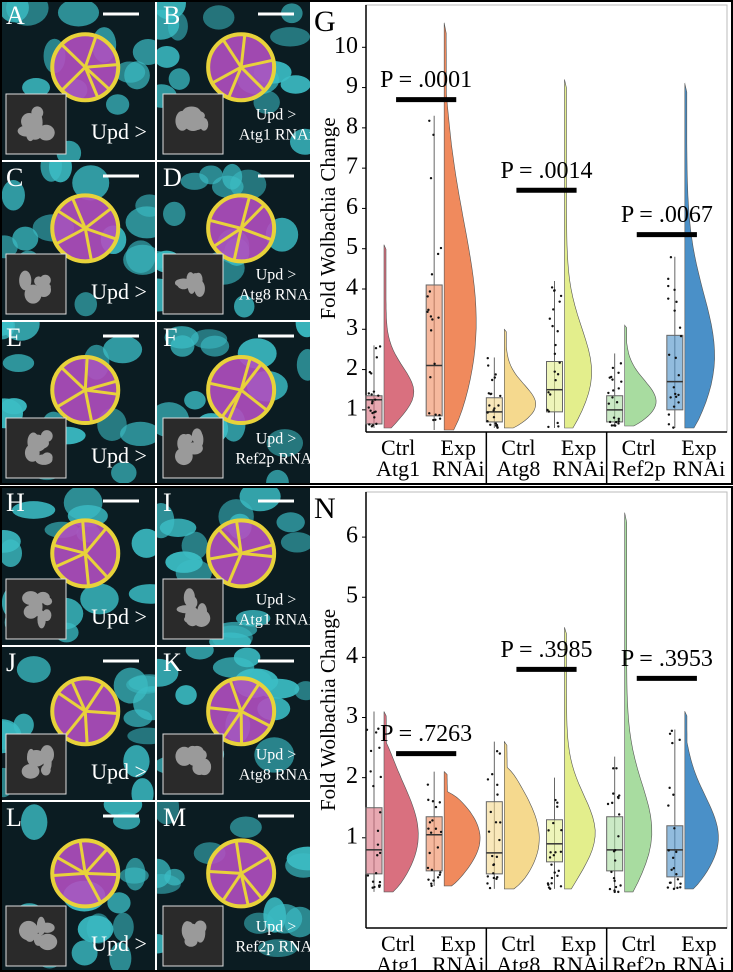  What do you see at coordinates (170, 337) in the screenshot?
I see `panel-letter: F` at bounding box center [170, 337].